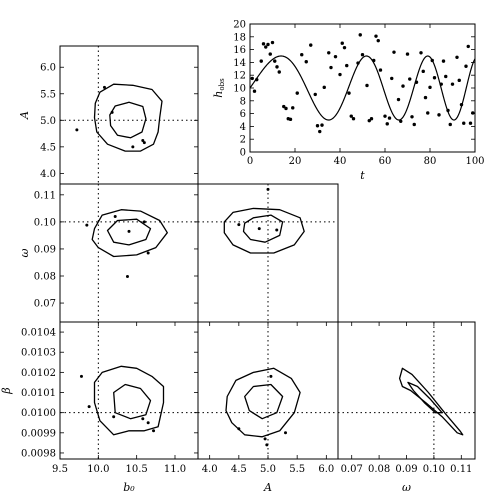 The height and width of the screenshot is (500, 500). Describe the element at coordinates (38, 433) in the screenshot. I see `y-tick-label: 0.0099` at that location.